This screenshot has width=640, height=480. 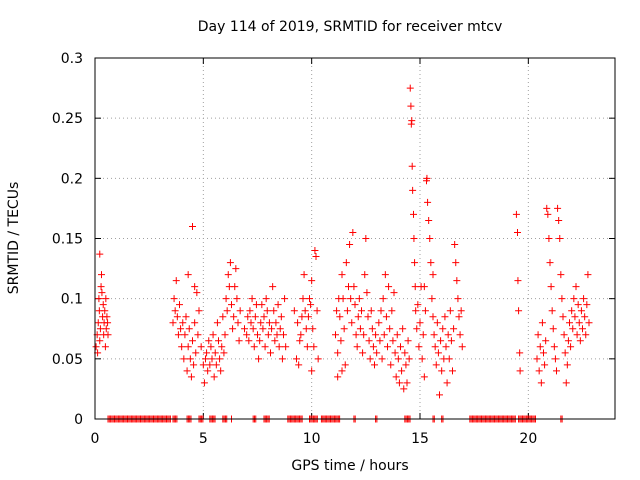 I want to click on x-tick-label: 5, so click(x=203, y=439).